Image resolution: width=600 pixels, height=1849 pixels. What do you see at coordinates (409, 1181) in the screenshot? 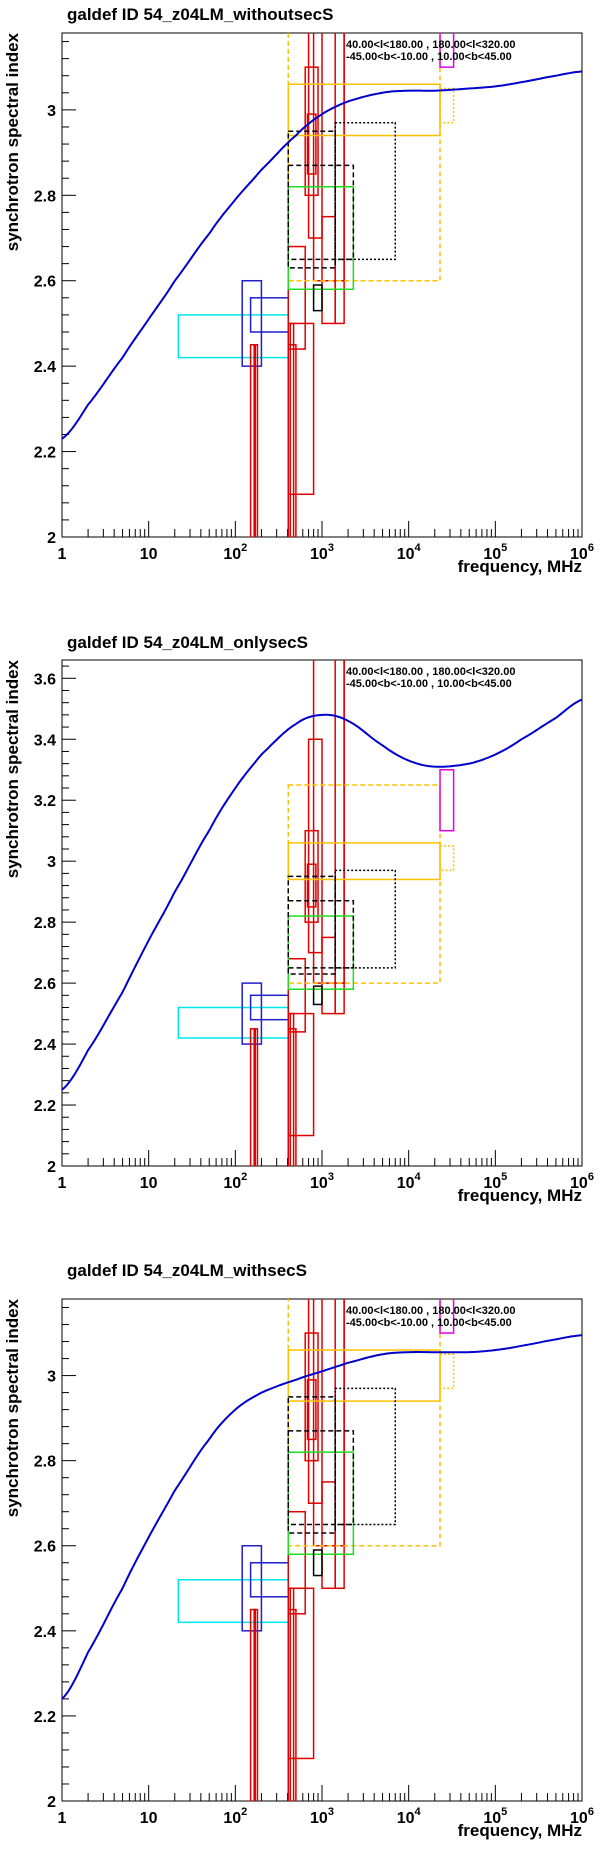
I see `x-tick-label: 10⁴` at bounding box center [409, 1181].